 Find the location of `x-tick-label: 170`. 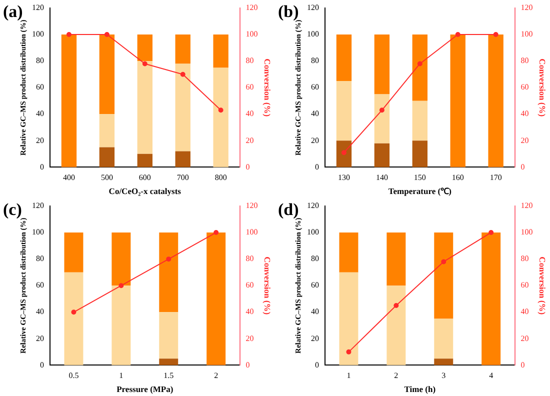

x-tick-label: 170 is located at coordinates (496, 177).